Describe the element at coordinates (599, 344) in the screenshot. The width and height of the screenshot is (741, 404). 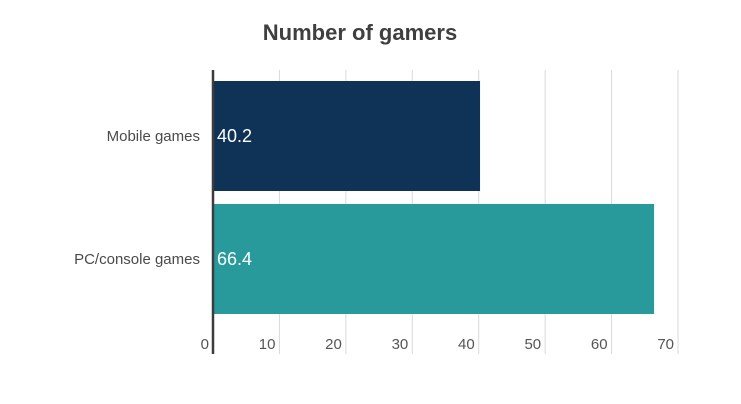
I see `x-tick-label-60: 60` at that location.